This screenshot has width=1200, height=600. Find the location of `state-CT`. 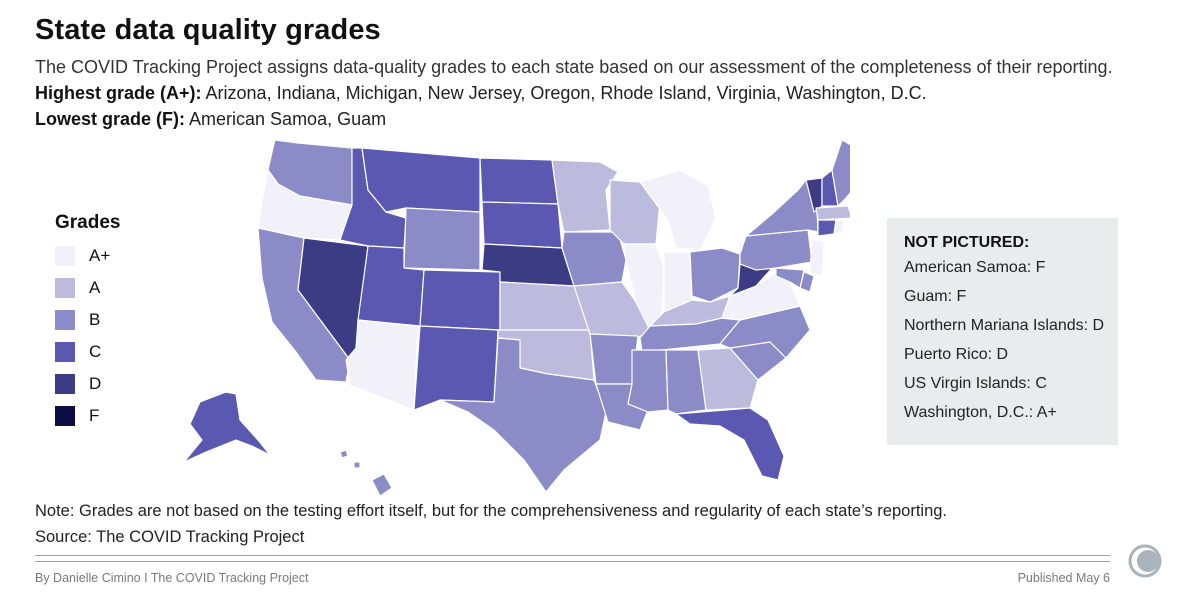

state-CT is located at coordinates (827, 228).